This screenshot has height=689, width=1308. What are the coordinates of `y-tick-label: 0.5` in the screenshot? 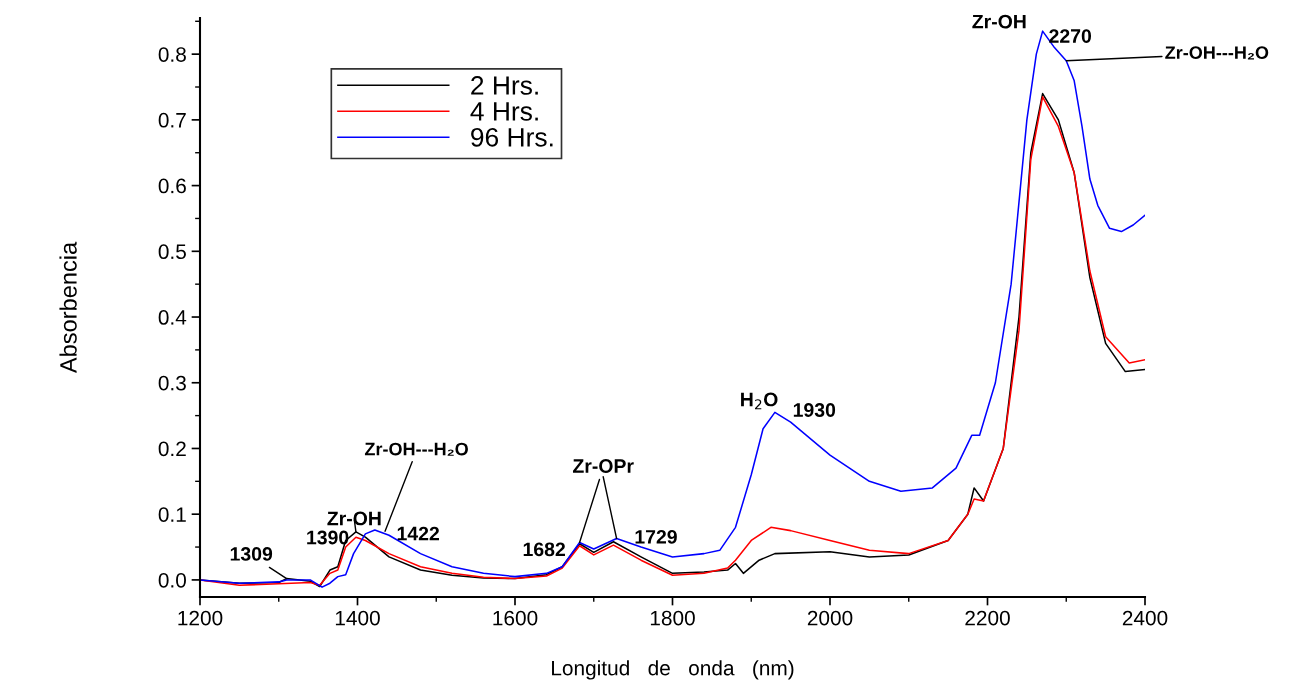 It's located at (172, 252).